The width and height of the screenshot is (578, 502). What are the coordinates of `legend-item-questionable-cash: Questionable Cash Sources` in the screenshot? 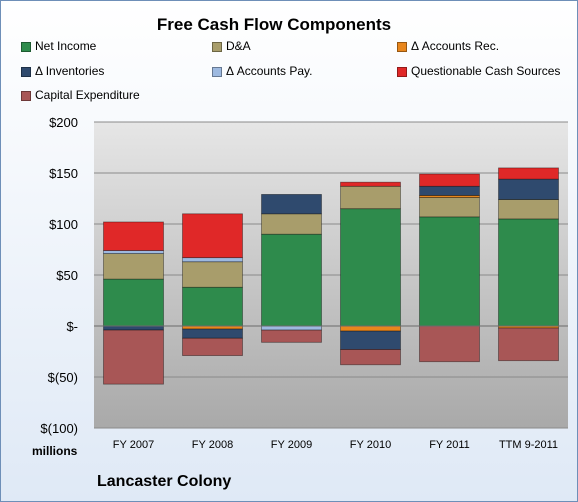 It's located at (478, 71).